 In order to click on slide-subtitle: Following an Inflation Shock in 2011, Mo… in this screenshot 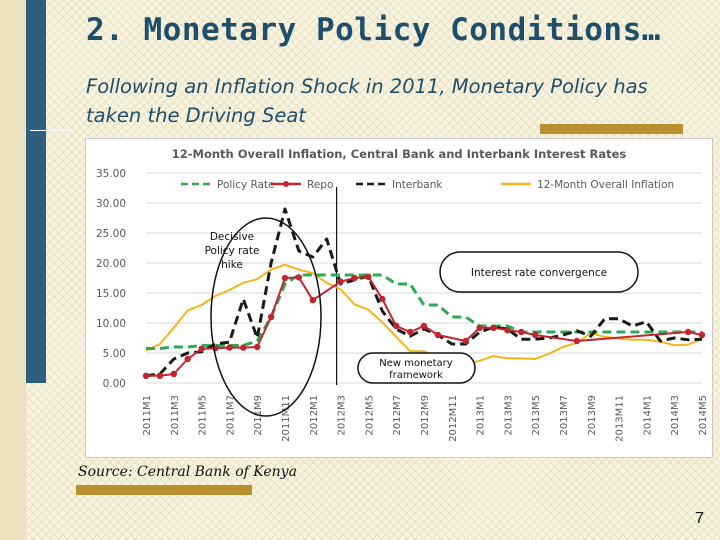, I will do `click(367, 101)`.